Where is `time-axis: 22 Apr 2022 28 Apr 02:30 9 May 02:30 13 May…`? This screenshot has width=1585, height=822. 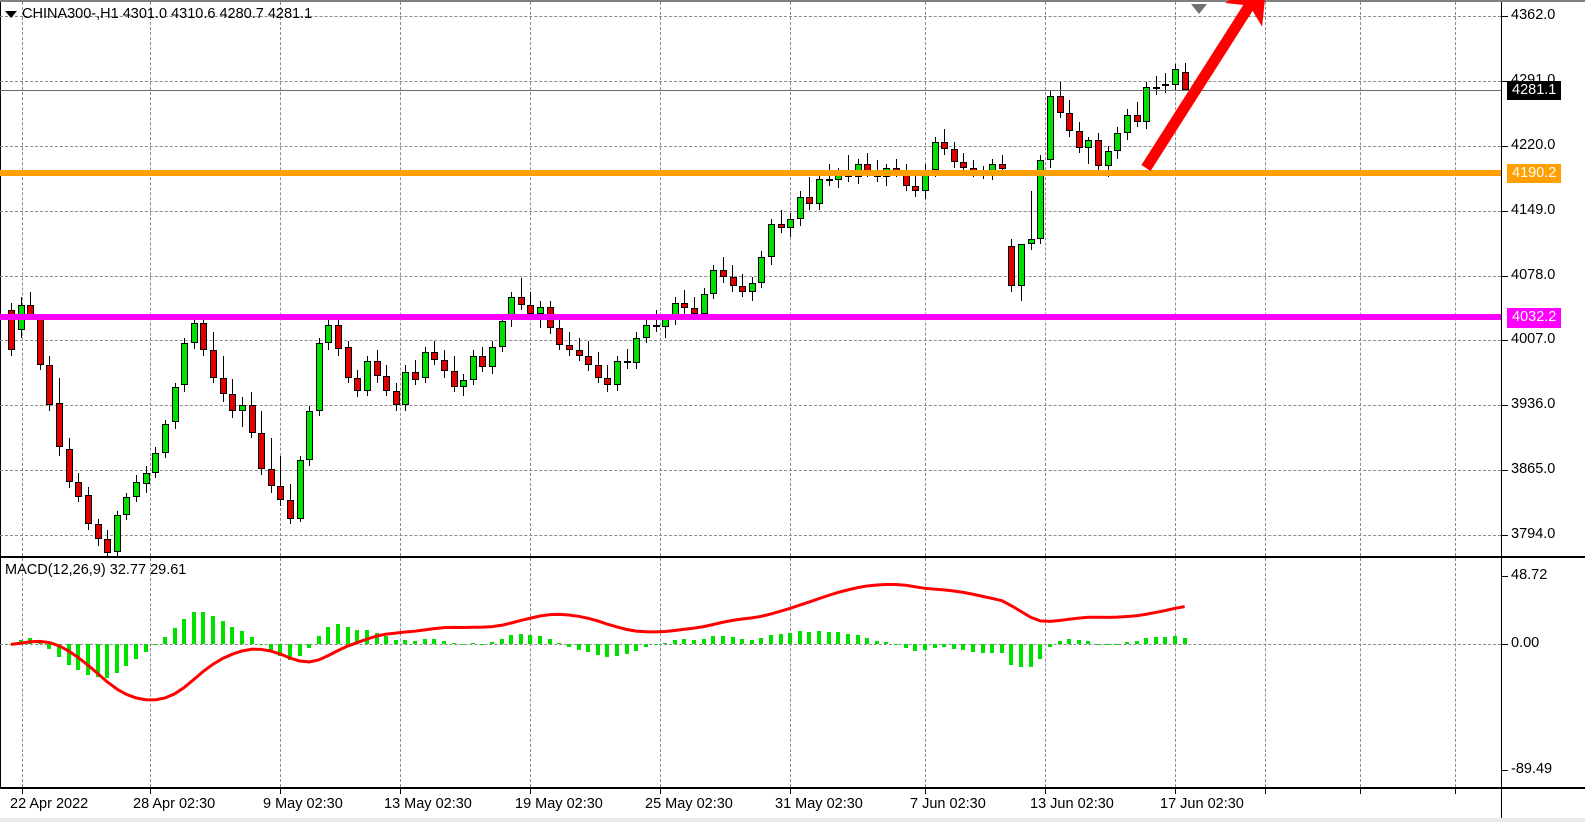
time-axis: 22 Apr 2022 28 Apr 02:30 9 May 02:30 13 May… is located at coordinates (792, 805).